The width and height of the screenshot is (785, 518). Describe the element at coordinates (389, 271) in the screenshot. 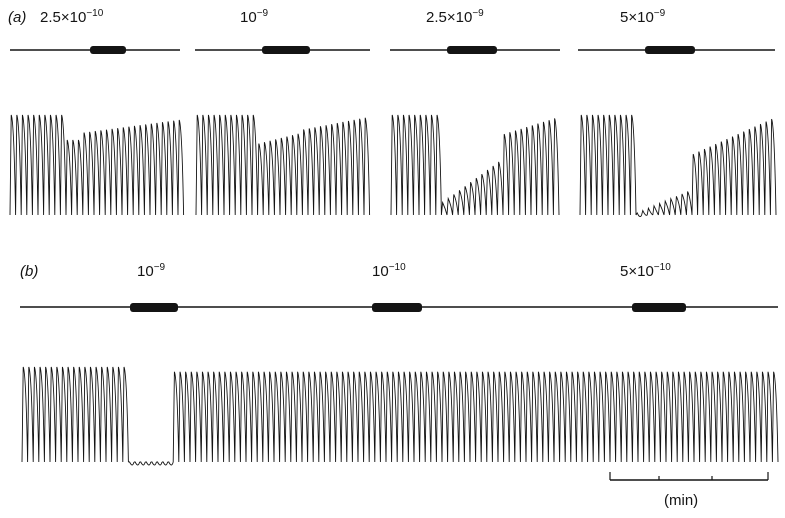

I see `panel-b-dose-2: 10−10` at that location.